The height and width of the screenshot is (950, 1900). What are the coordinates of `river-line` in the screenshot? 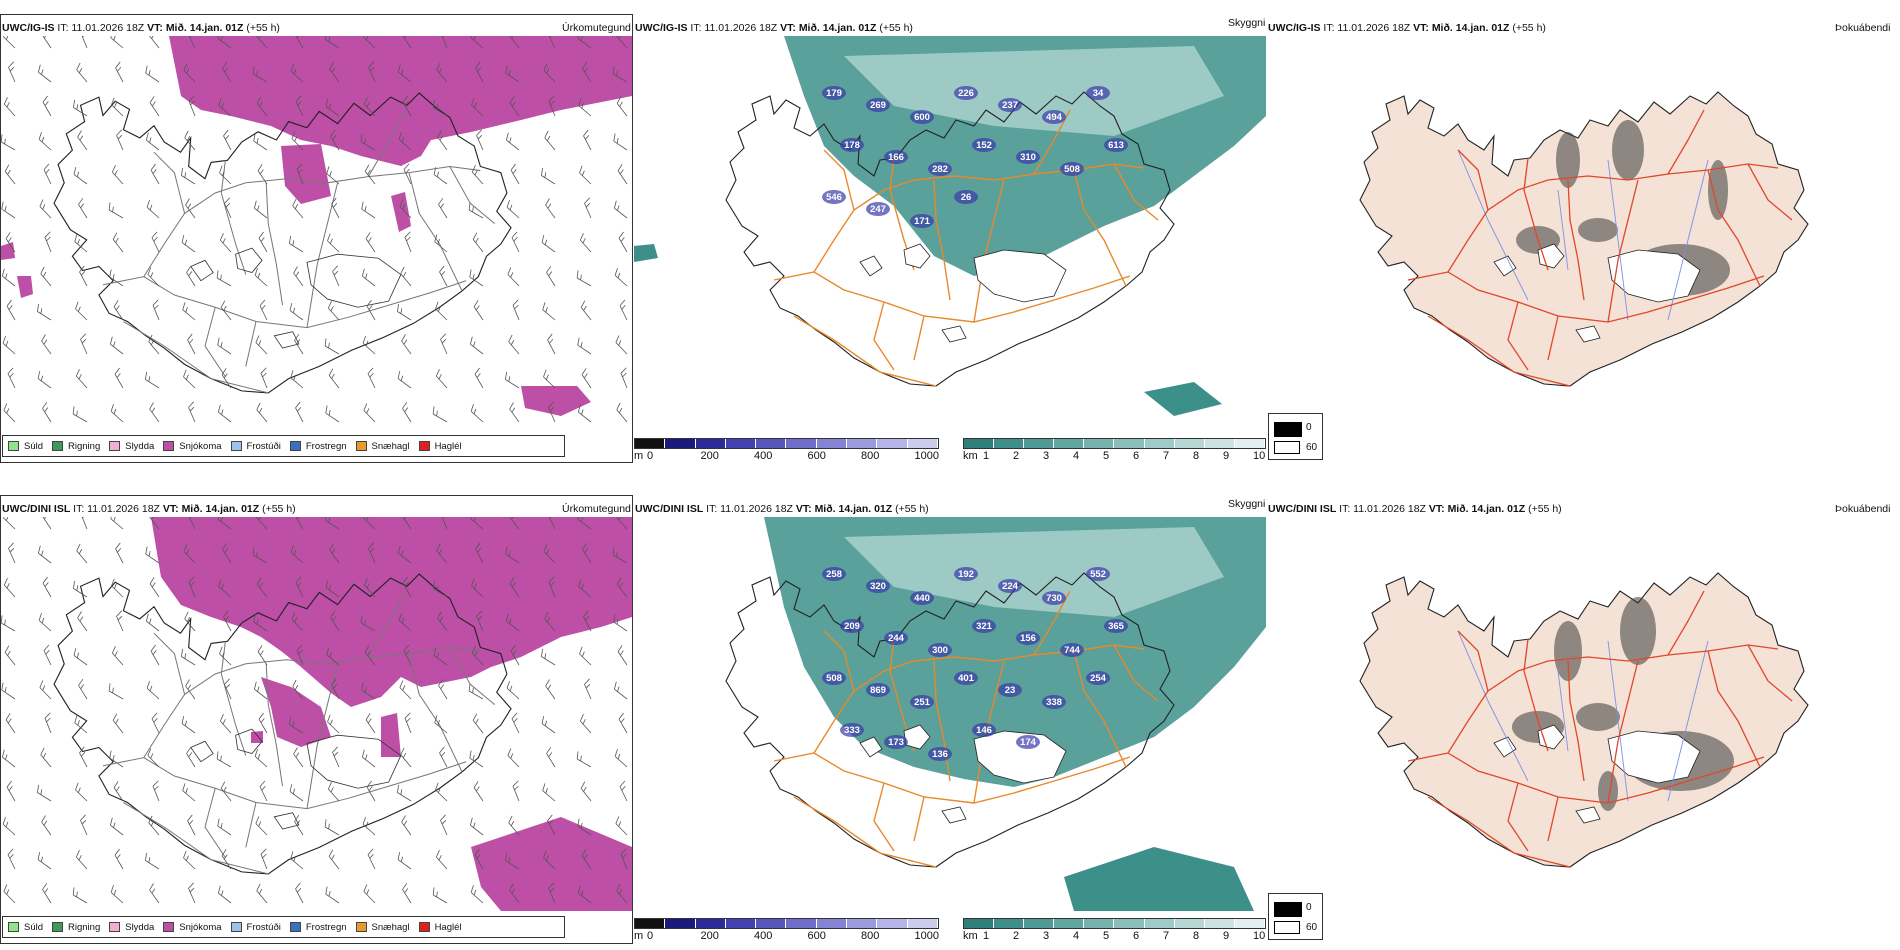 It's located at (1688, 240).